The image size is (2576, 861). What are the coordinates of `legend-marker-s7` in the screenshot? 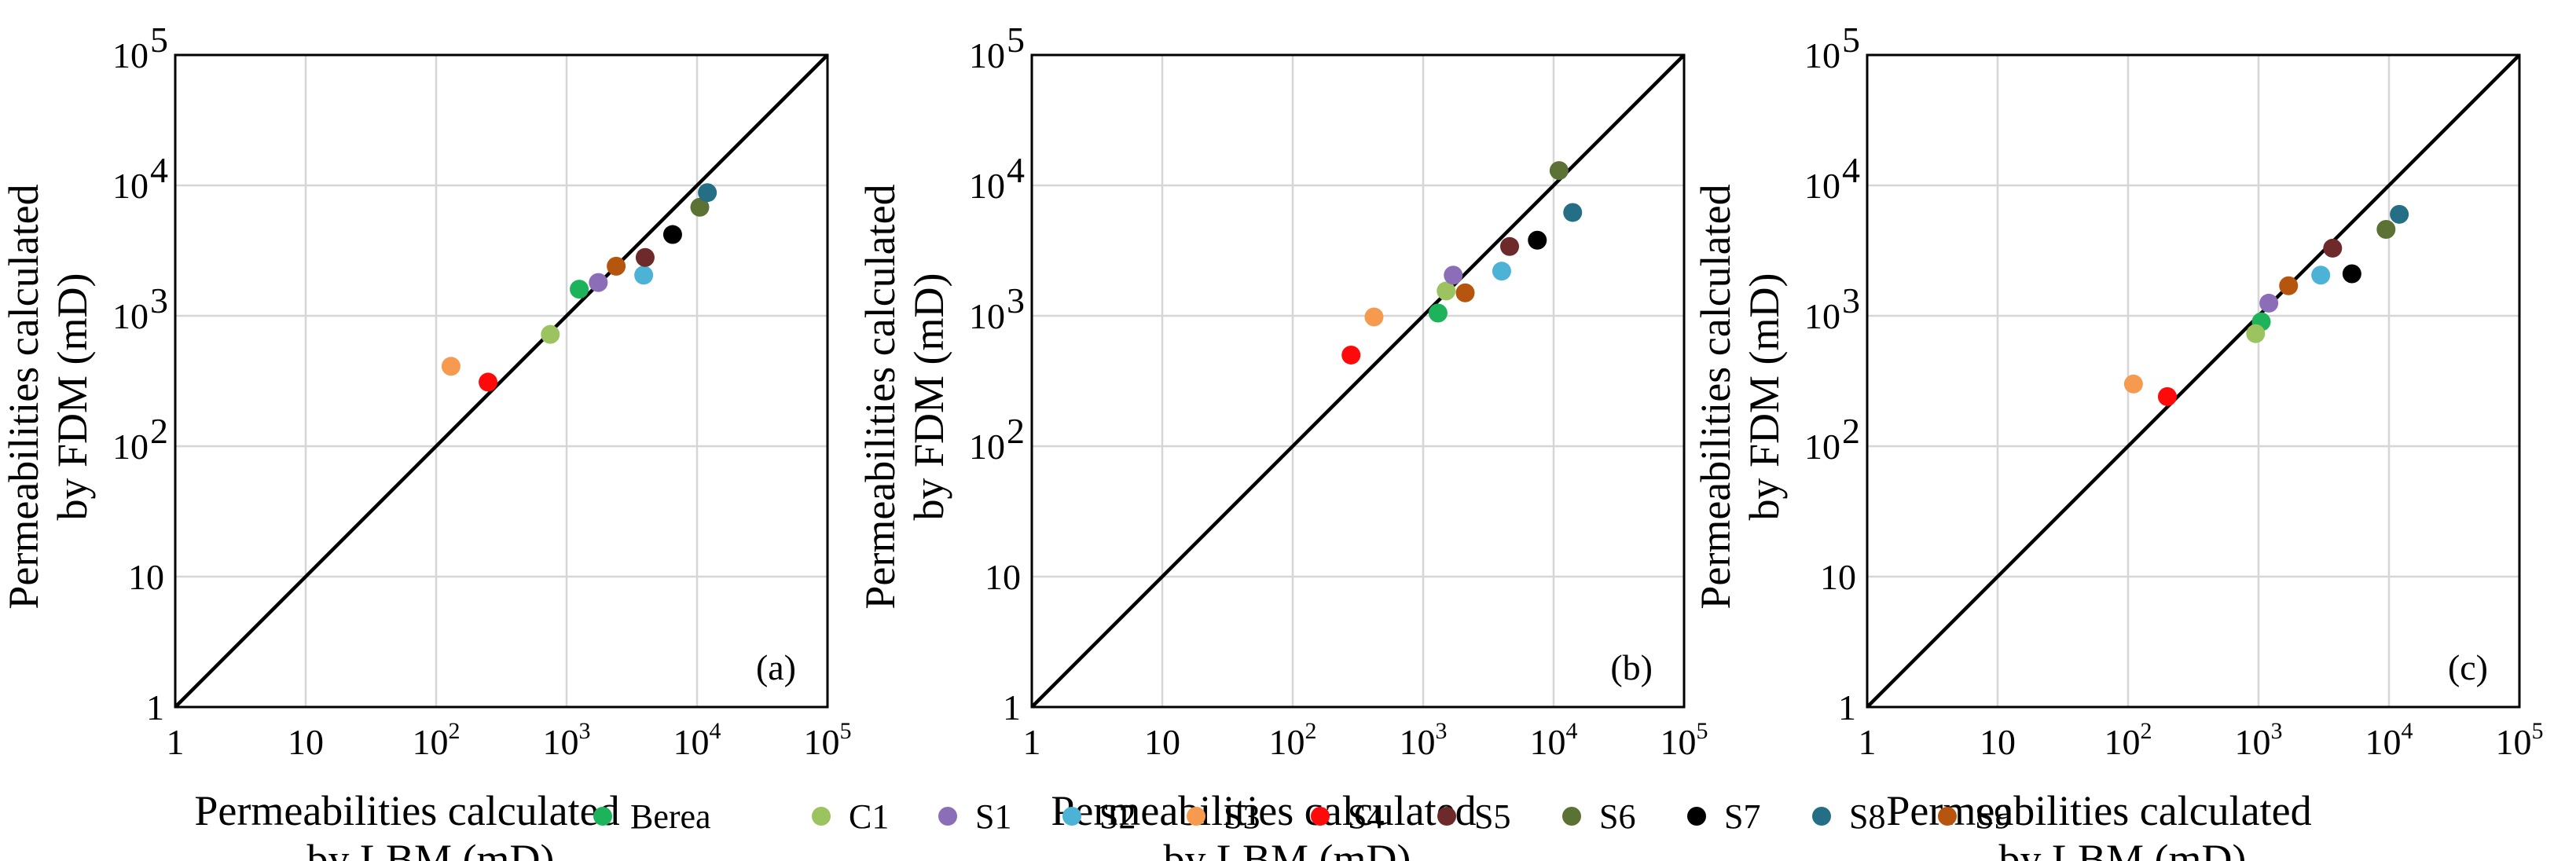 It's located at (1696, 816).